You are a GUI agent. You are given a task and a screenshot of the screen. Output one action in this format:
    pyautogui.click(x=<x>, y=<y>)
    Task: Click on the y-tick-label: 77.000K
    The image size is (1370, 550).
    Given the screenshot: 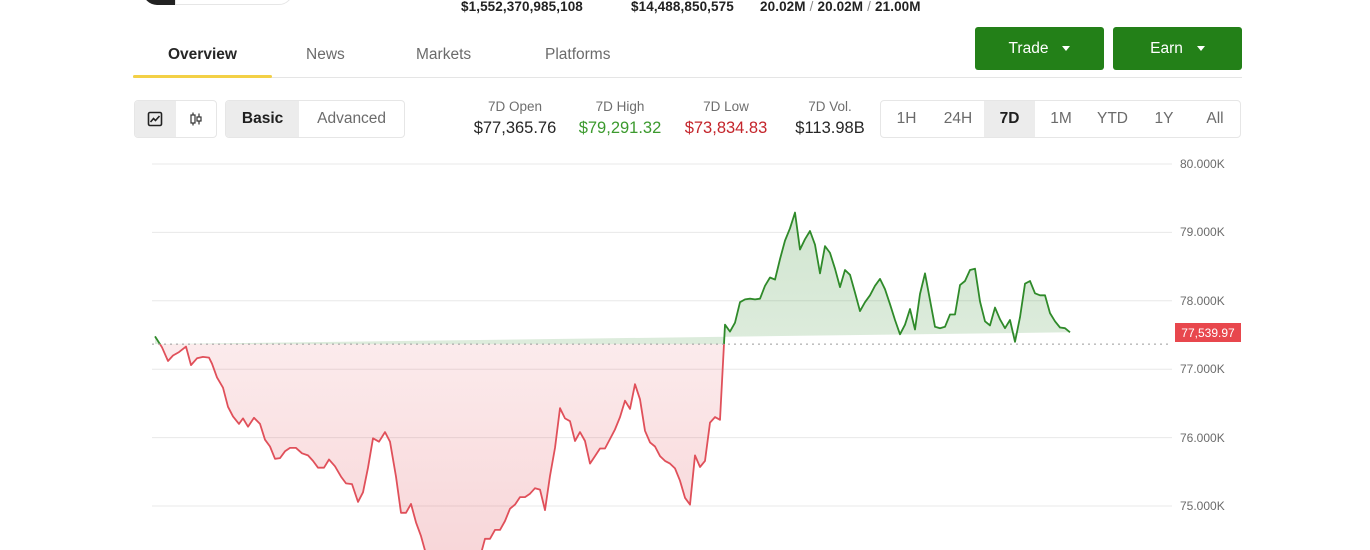 What is the action you would take?
    pyautogui.click(x=1202, y=369)
    